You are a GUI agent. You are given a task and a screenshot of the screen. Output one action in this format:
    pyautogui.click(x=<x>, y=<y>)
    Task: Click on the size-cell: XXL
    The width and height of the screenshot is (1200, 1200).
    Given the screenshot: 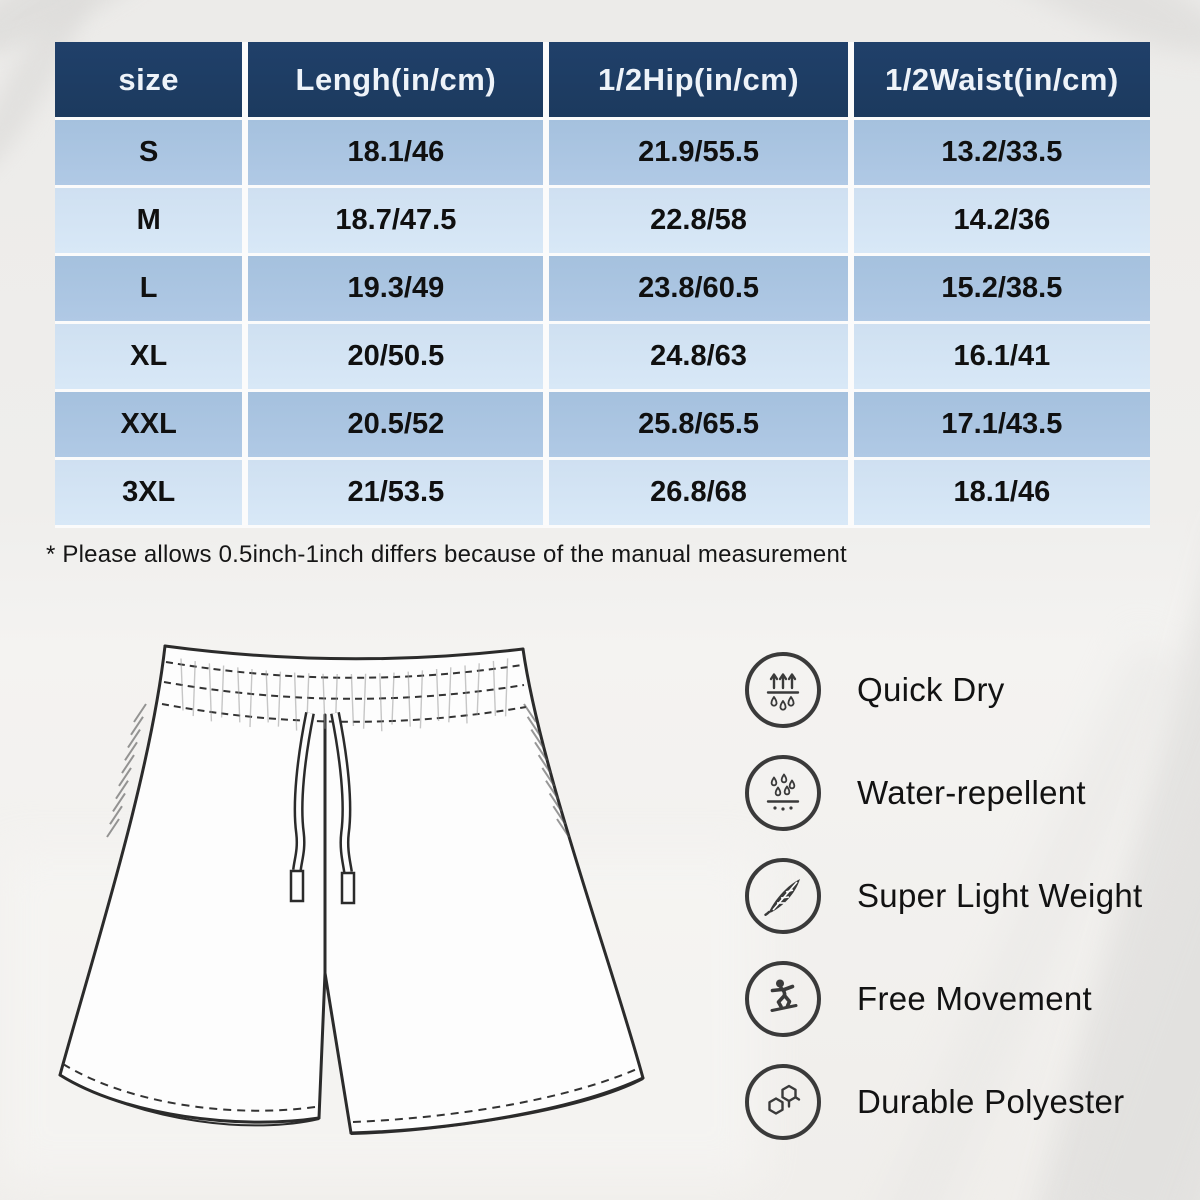 What is the action you would take?
    pyautogui.click(x=152, y=426)
    